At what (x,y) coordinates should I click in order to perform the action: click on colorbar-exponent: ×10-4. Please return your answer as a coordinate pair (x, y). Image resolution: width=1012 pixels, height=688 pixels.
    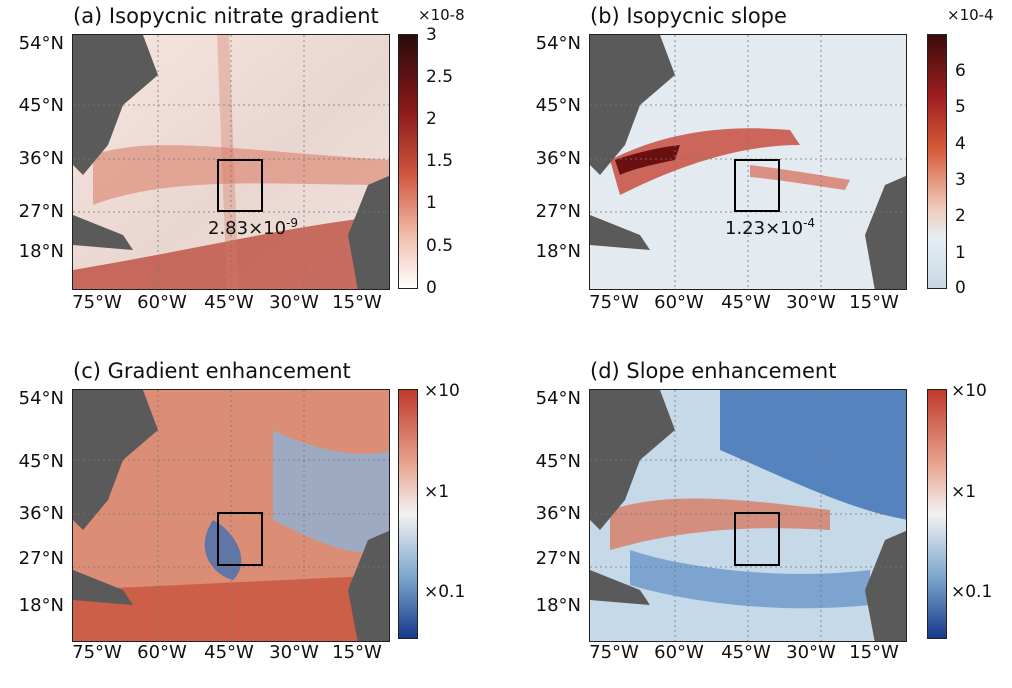
    Looking at the image, I should click on (970, 15).